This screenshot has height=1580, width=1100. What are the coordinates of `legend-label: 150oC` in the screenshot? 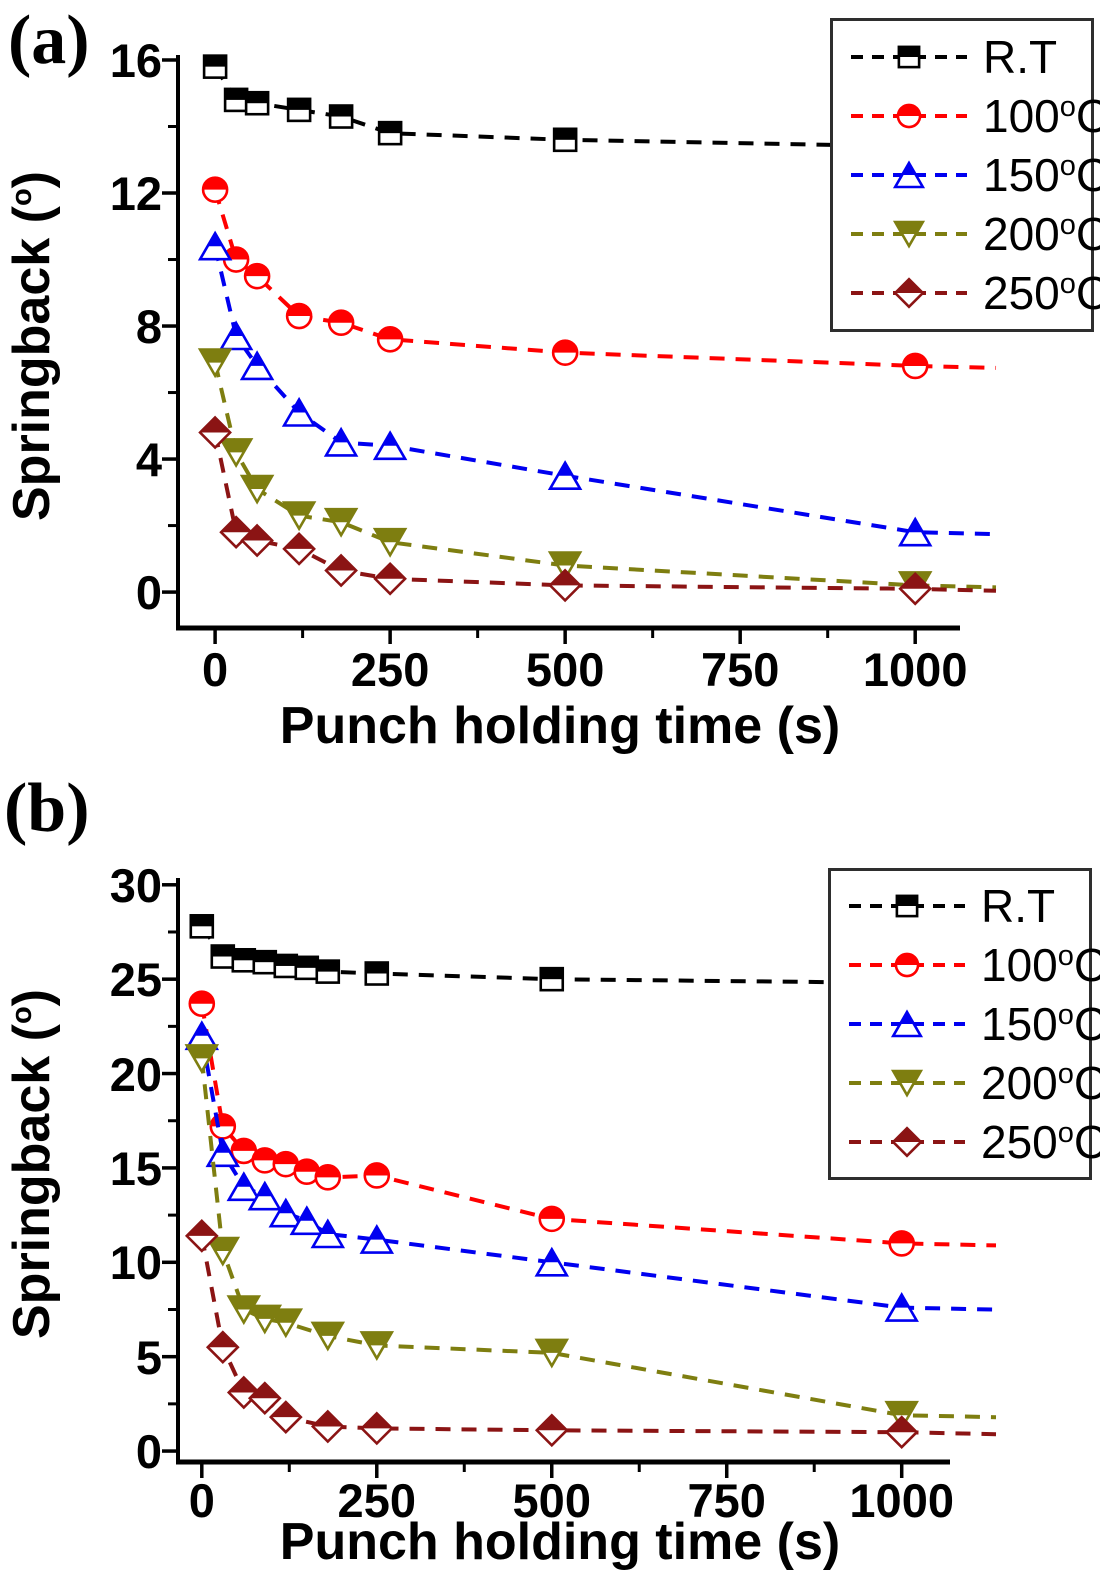 It's located at (1040, 1023).